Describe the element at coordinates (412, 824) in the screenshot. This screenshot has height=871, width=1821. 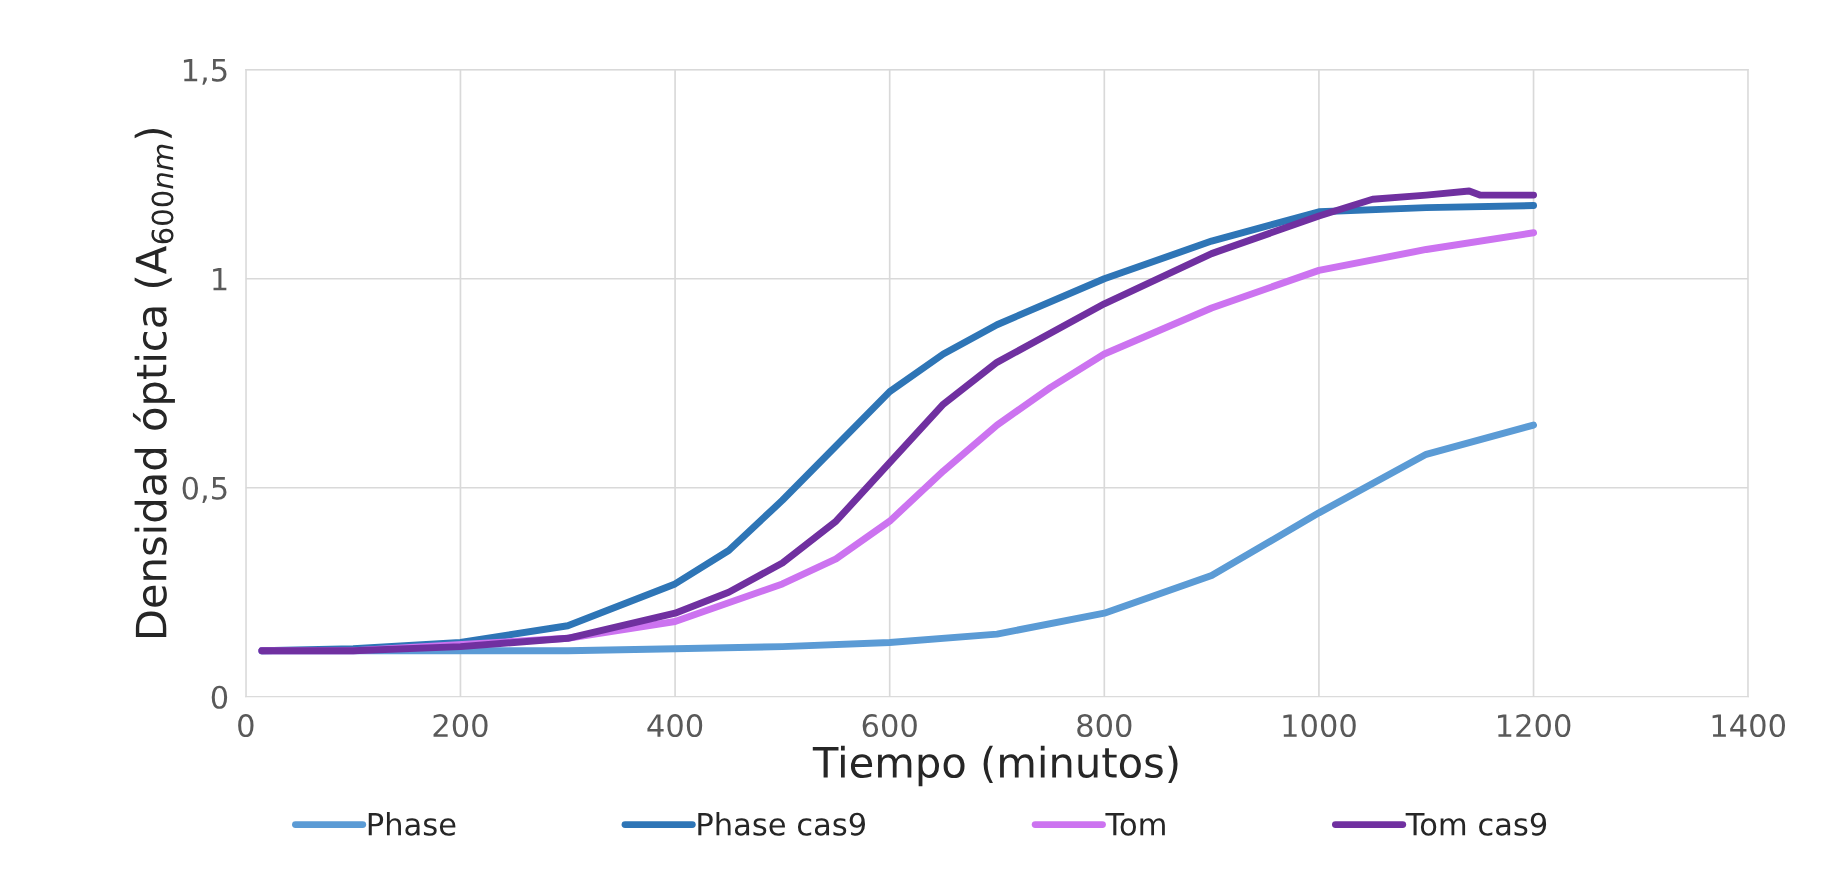
I see `legend-label: Phase` at that location.